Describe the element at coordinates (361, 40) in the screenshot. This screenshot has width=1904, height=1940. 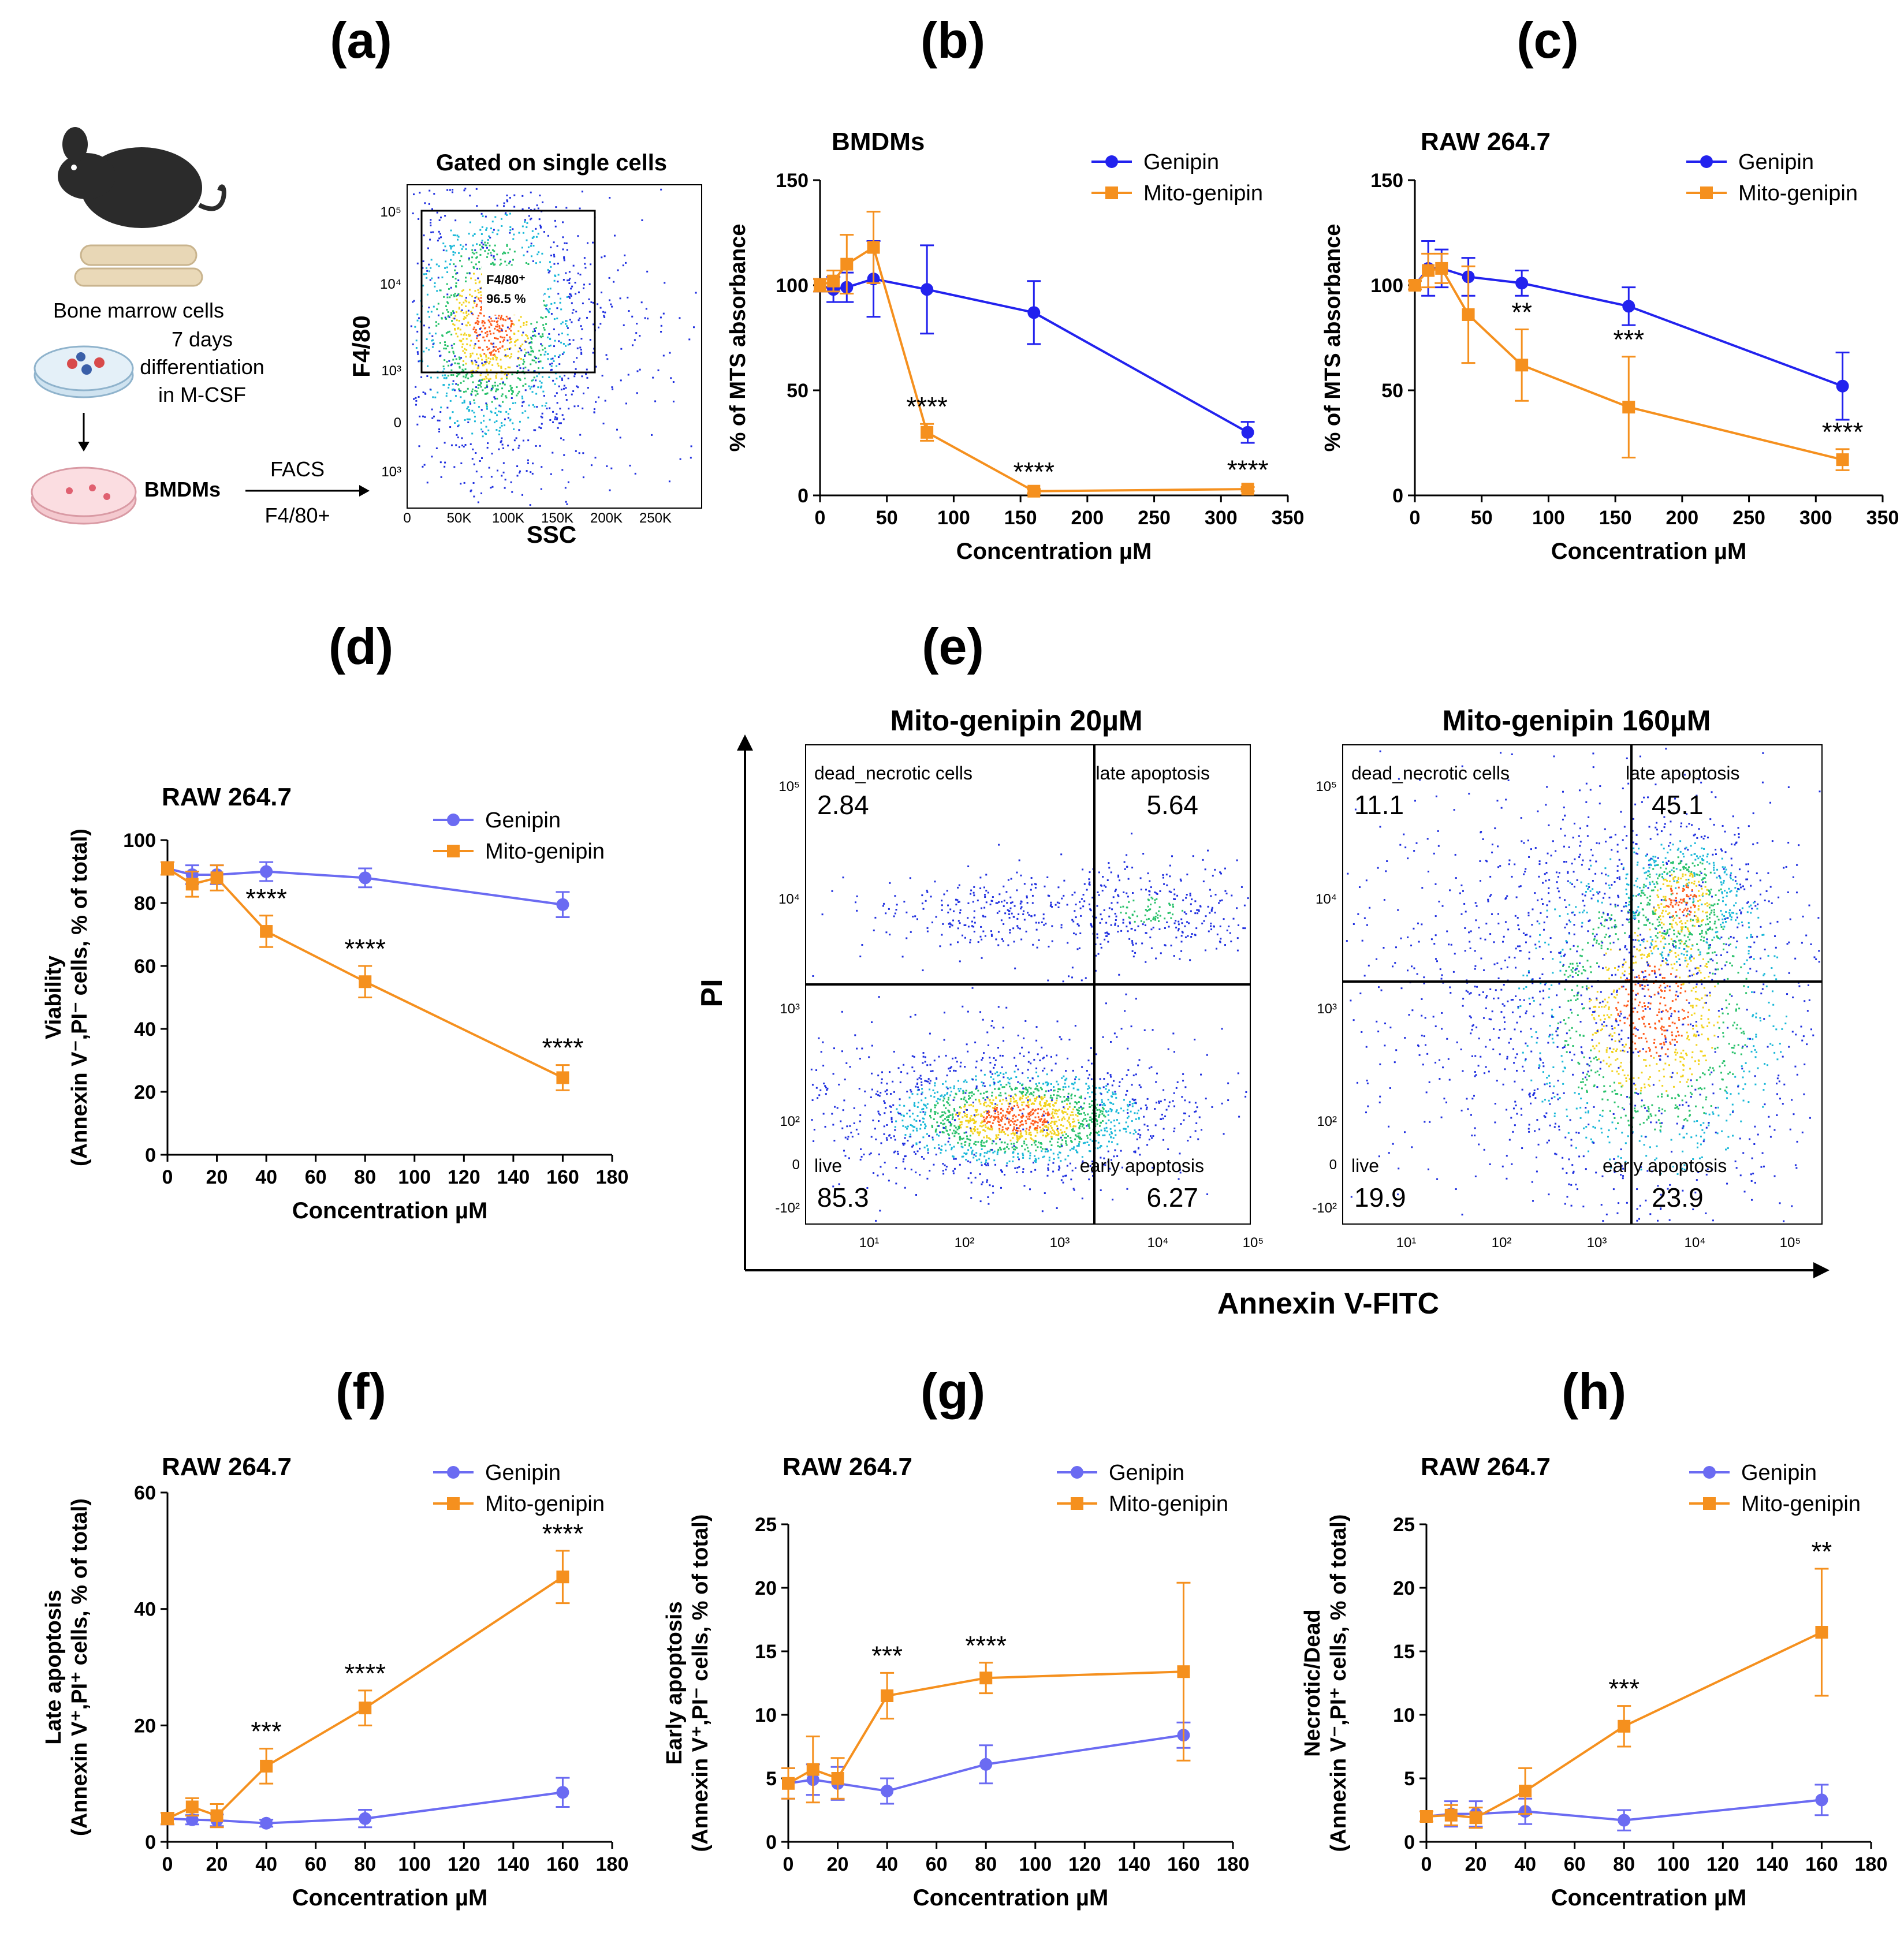
I see `panel-label-a: (a)` at that location.